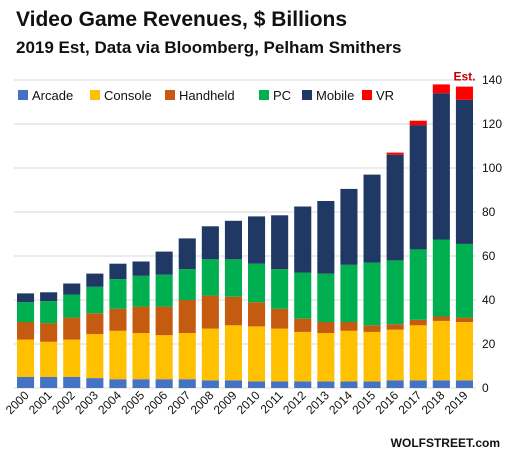  I want to click on bar-handheld-2001, so click(49, 332).